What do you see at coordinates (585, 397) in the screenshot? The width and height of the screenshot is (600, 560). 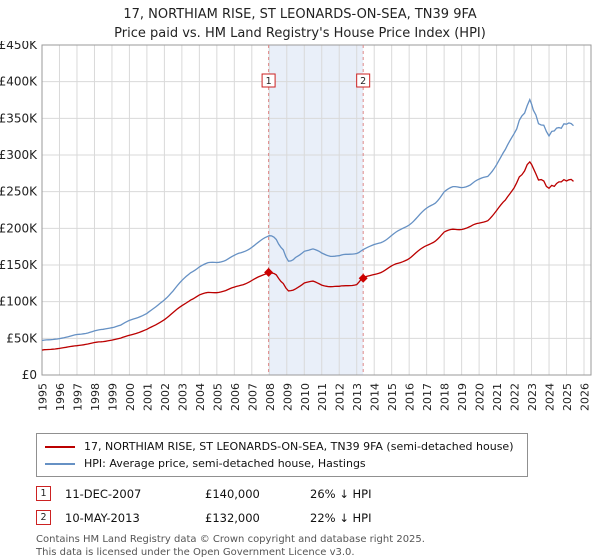 I see `x-axis-tick-label: 2026` at bounding box center [585, 397].